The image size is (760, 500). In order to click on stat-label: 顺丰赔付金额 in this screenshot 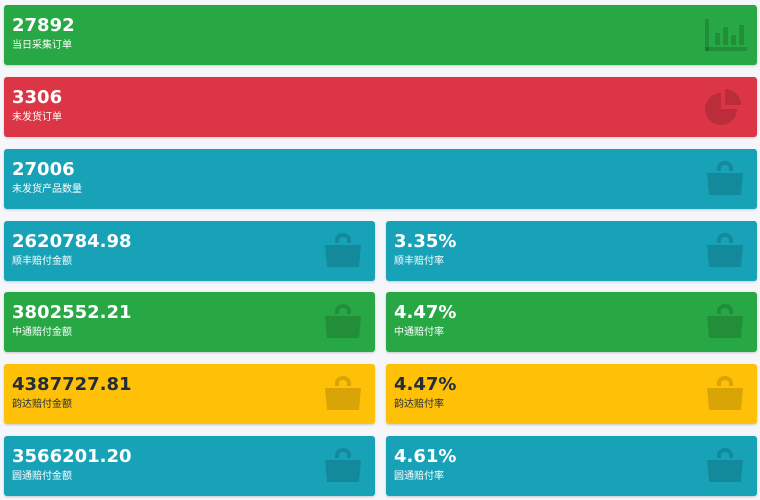, I will do `click(42, 261)`.